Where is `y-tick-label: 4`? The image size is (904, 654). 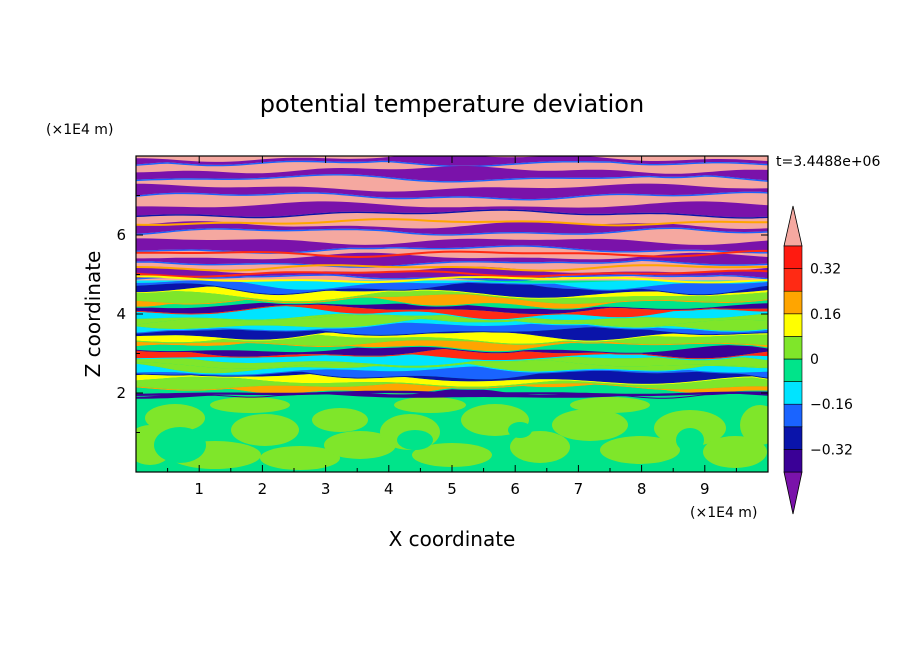 y-tick-label: 4 is located at coordinates (121, 314).